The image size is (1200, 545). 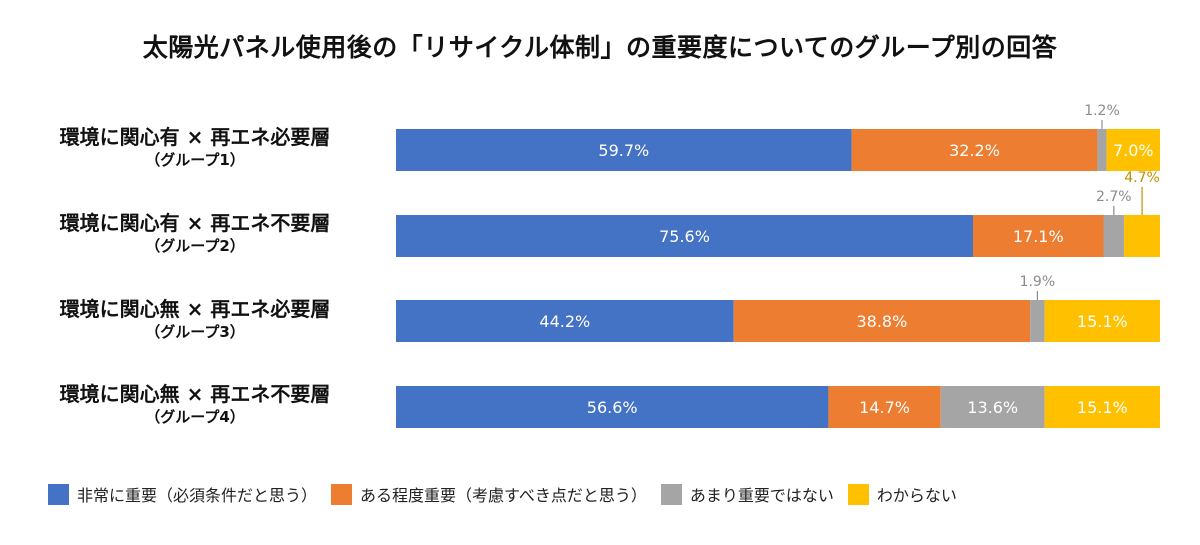 I want to click on bar-segment-g3-not-very-important, so click(x=1037, y=321).